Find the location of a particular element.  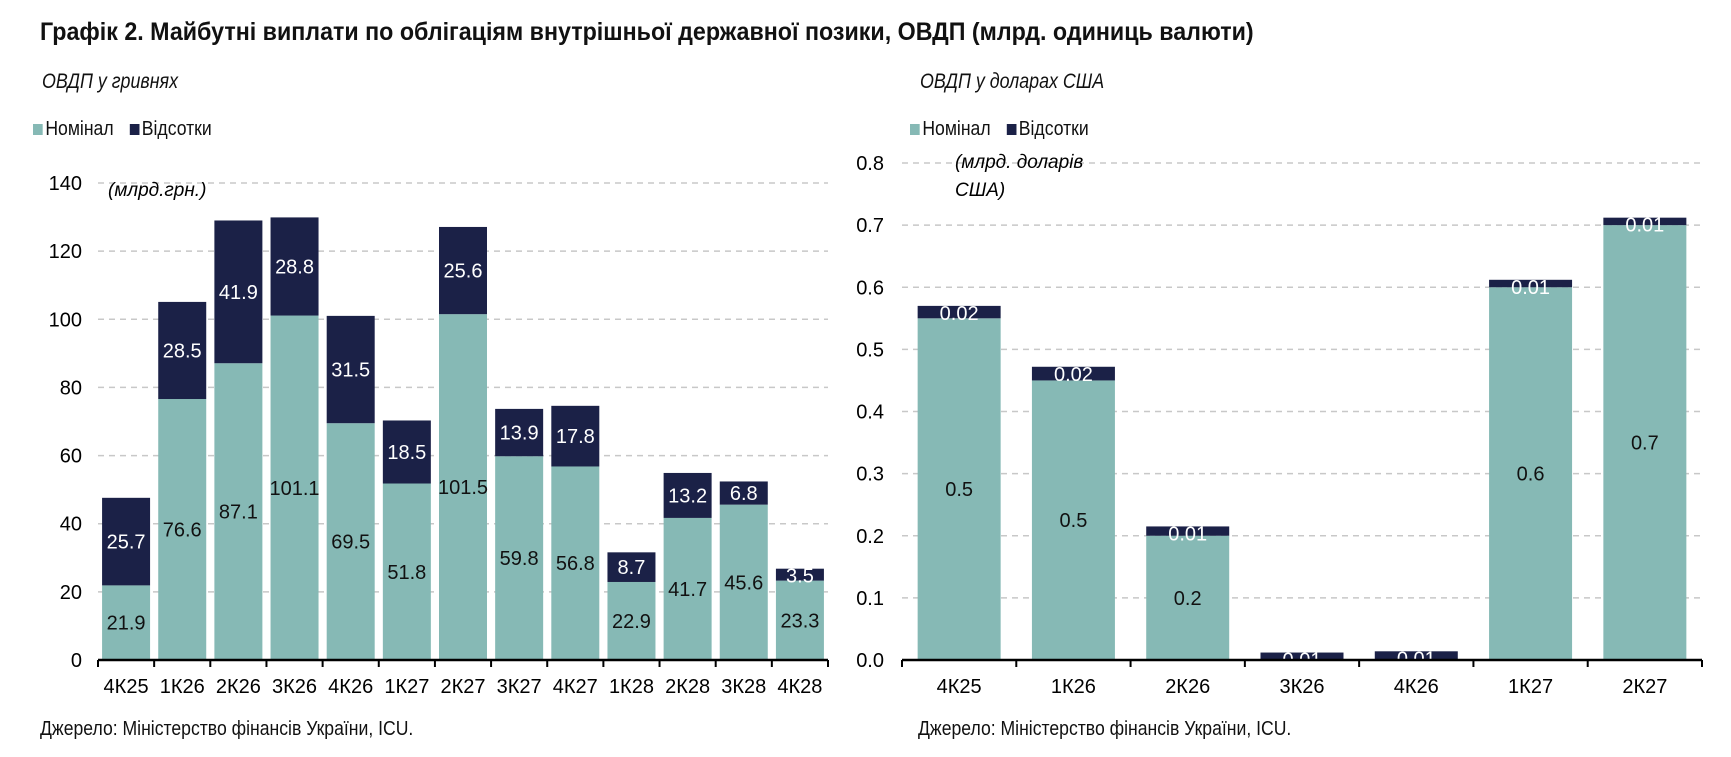

left-label-nominal: 76.6 is located at coordinates (182, 531).